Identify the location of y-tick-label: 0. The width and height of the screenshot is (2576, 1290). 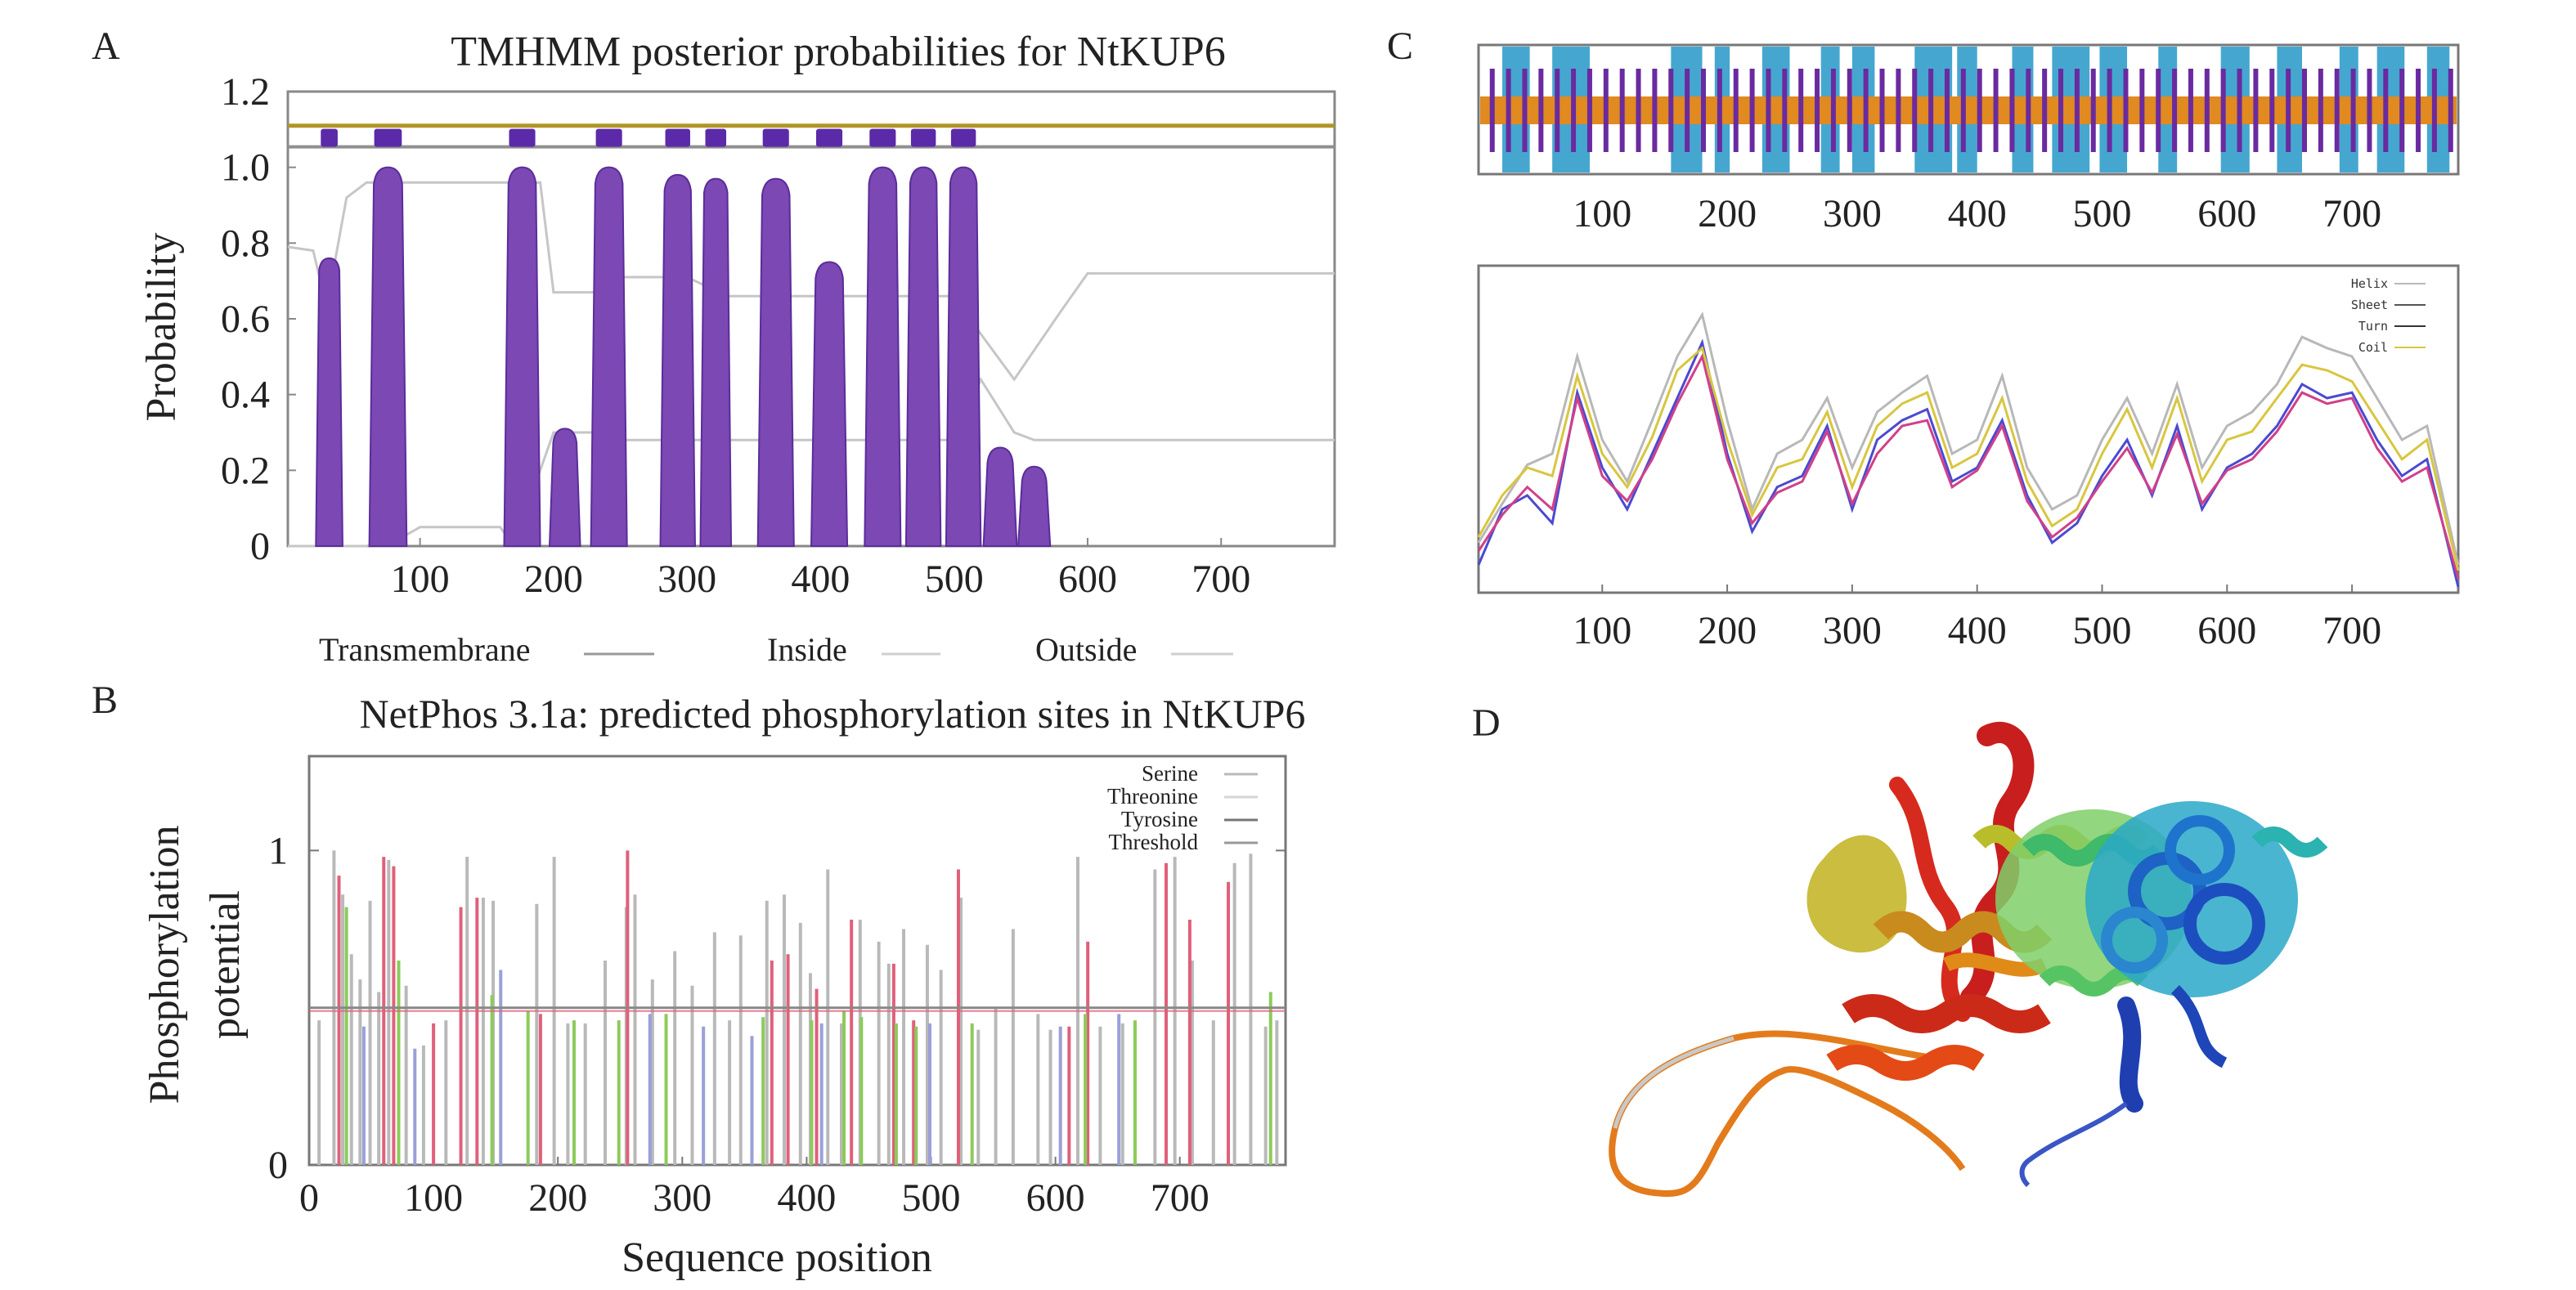
(260, 546).